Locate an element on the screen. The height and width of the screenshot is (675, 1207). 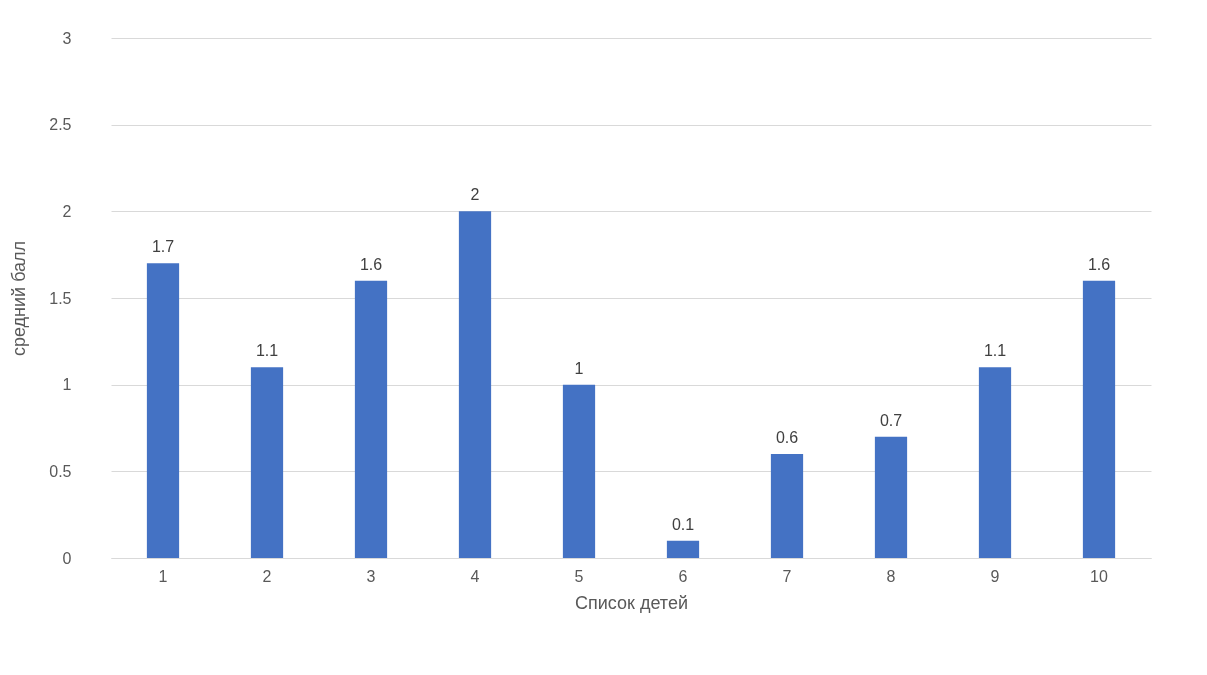
y-tick-label: 3 is located at coordinates (67, 38).